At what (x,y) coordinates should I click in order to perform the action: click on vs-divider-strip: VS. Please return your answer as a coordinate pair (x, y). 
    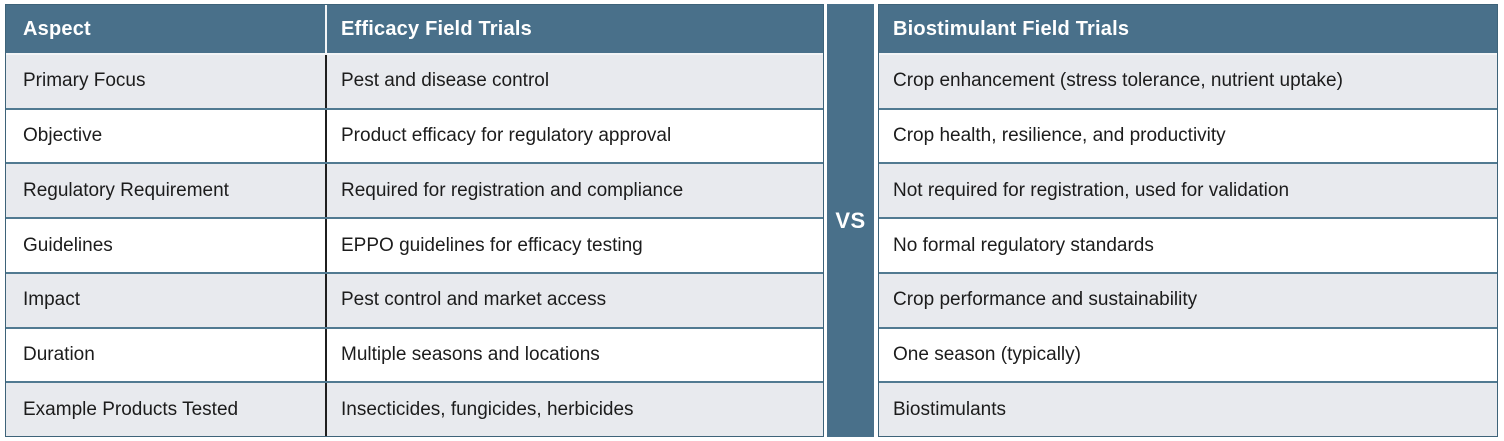
    Looking at the image, I should click on (850, 220).